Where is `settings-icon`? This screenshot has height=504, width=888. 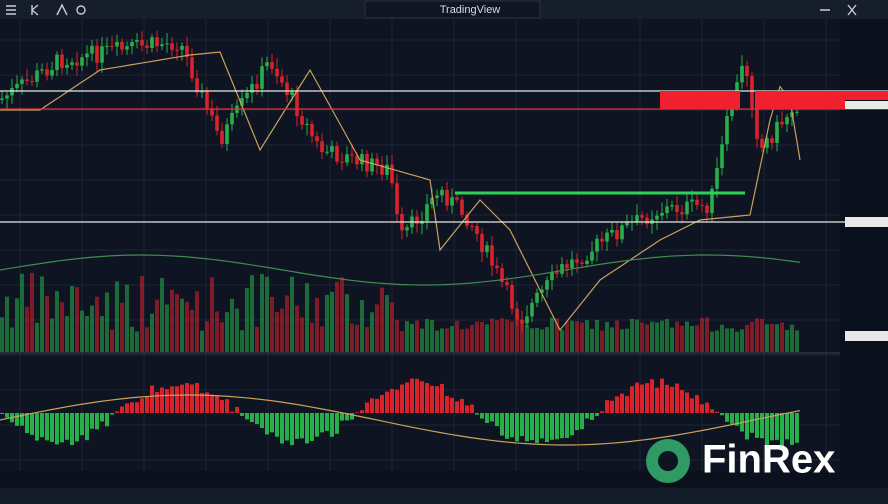
settings-icon is located at coordinates (81, 10).